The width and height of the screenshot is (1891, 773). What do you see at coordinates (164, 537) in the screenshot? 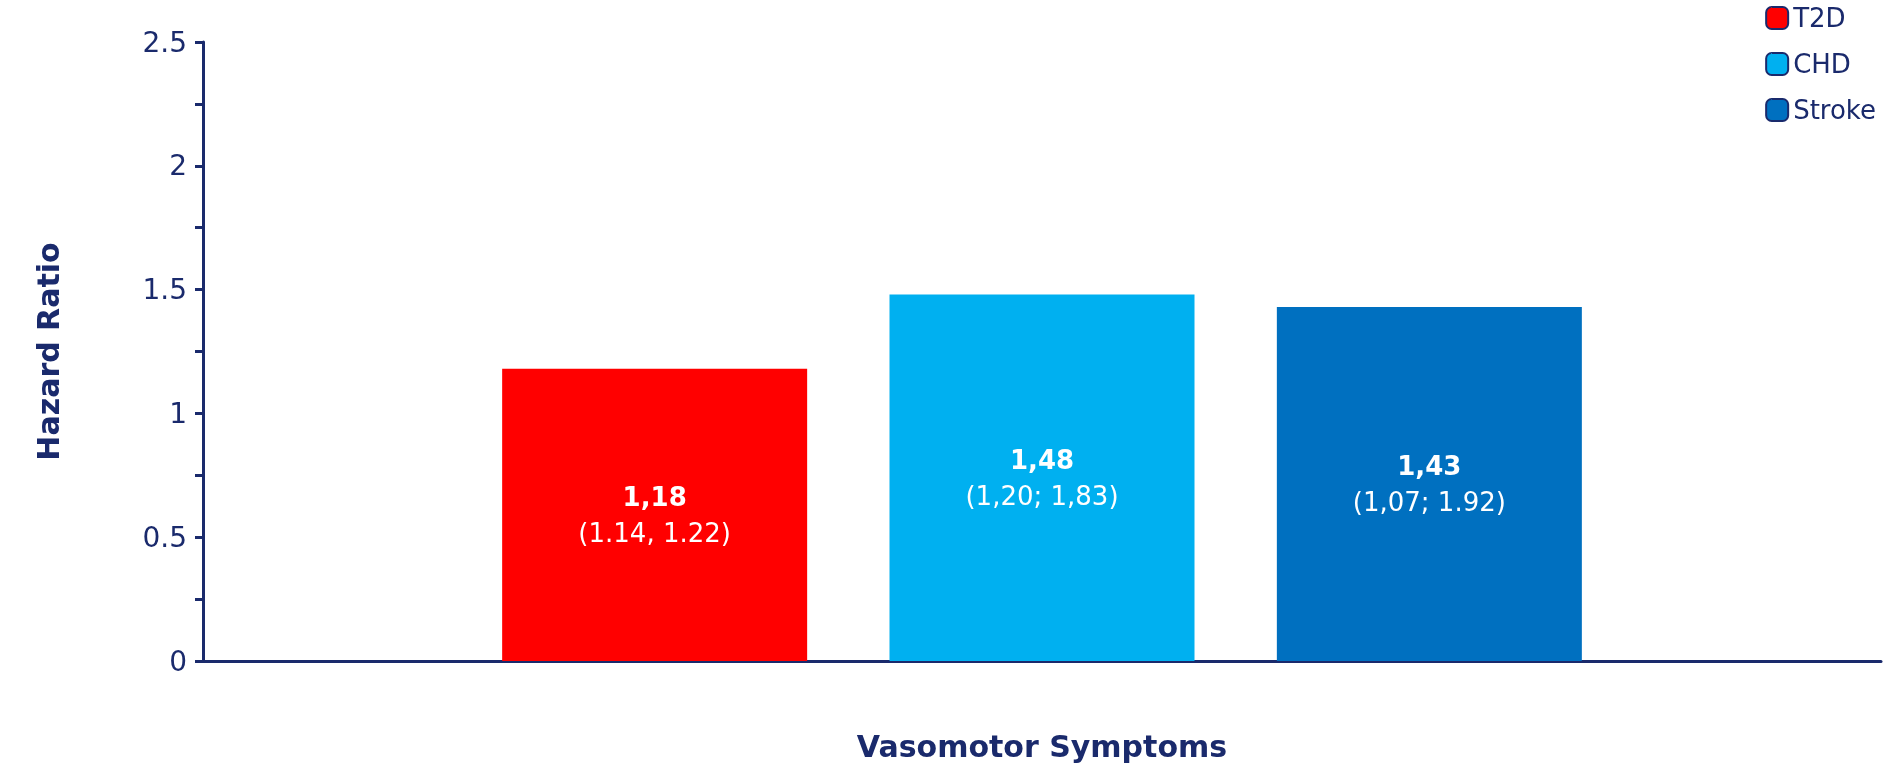
I see `y-tick-label: 0.5` at bounding box center [164, 537].